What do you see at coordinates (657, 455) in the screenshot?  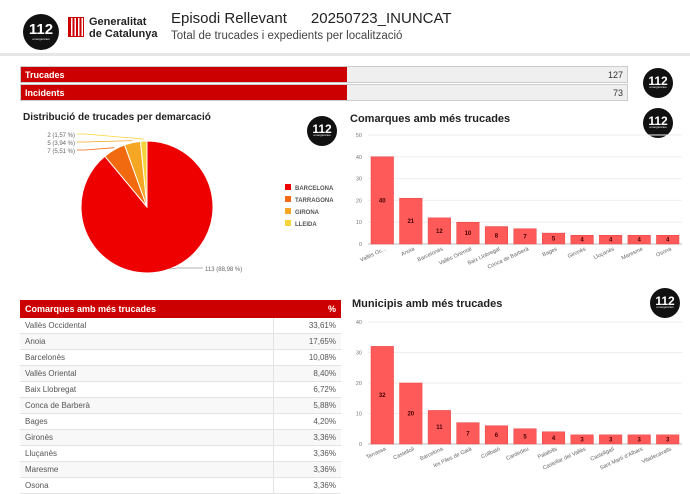 I see `x-tick-label: Viladecavalls` at bounding box center [657, 455].